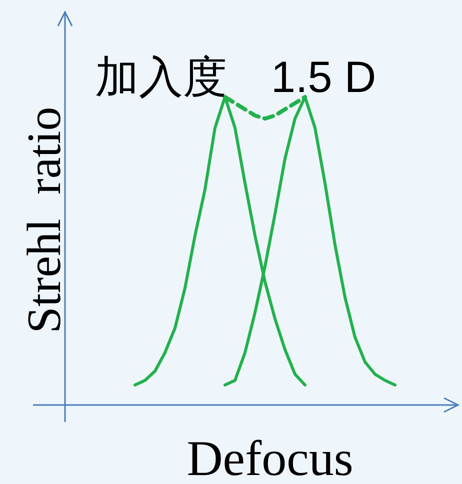 The height and width of the screenshot is (484, 462). Describe the element at coordinates (270, 457) in the screenshot. I see `x-axis-title: Defocus` at that location.